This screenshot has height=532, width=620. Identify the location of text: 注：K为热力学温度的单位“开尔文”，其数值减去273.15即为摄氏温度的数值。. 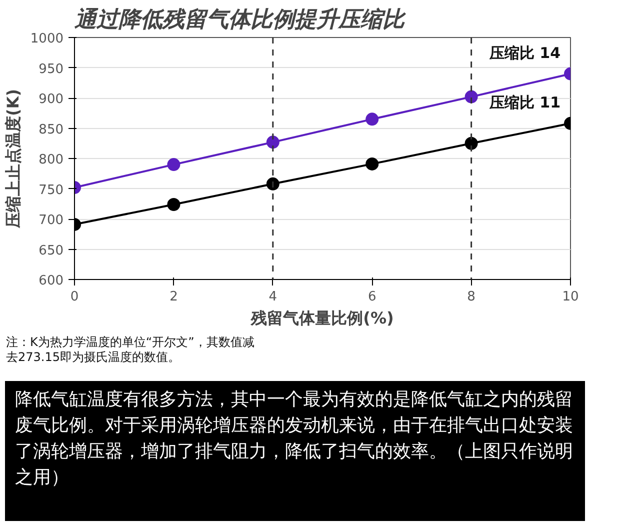
(131, 350).